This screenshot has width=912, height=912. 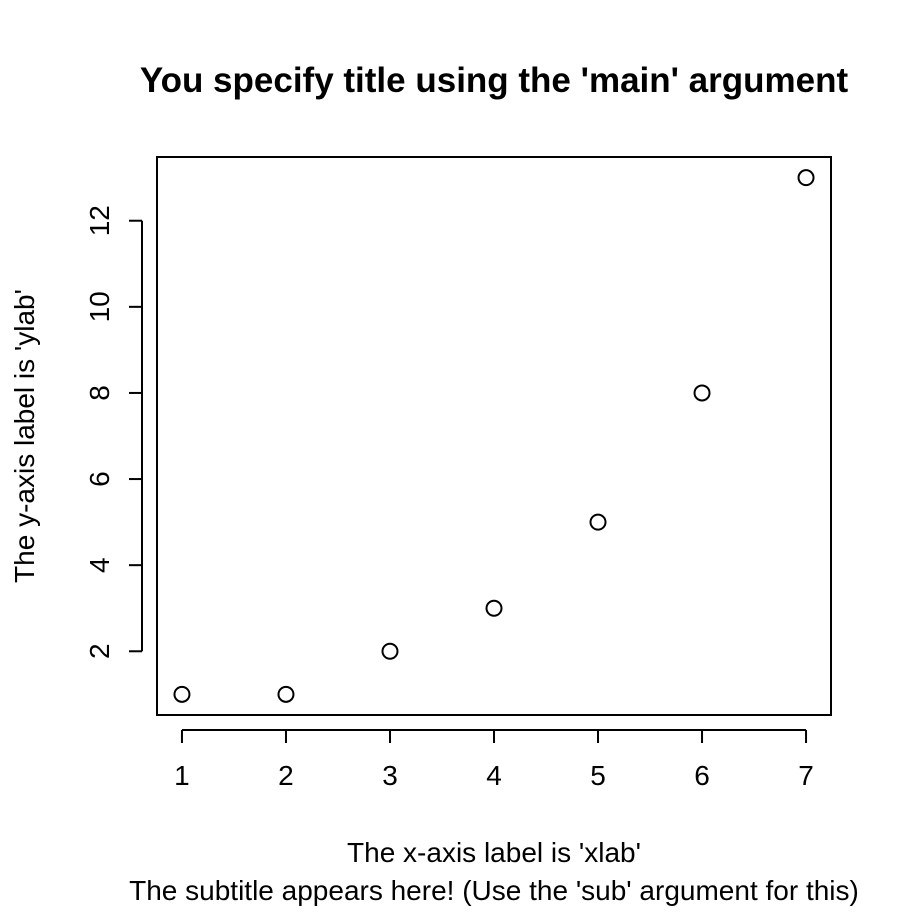 I want to click on y-tick-label: 2, so click(x=99, y=651).